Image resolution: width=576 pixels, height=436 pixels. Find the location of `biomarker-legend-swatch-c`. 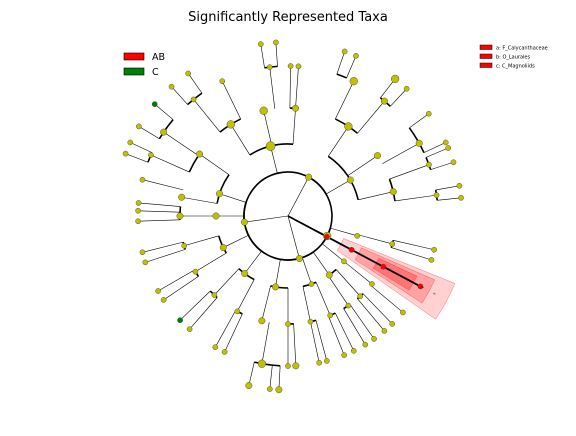

biomarker-legend-swatch-c is located at coordinates (486, 65).